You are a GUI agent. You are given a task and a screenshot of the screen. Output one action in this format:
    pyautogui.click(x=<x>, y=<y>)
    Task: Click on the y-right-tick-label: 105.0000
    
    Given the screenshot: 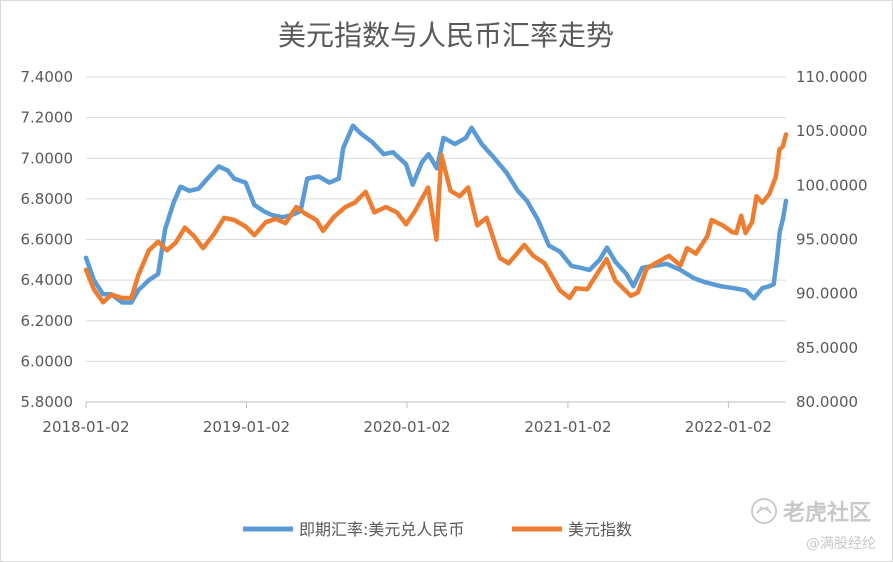 What is the action you would take?
    pyautogui.click(x=832, y=131)
    